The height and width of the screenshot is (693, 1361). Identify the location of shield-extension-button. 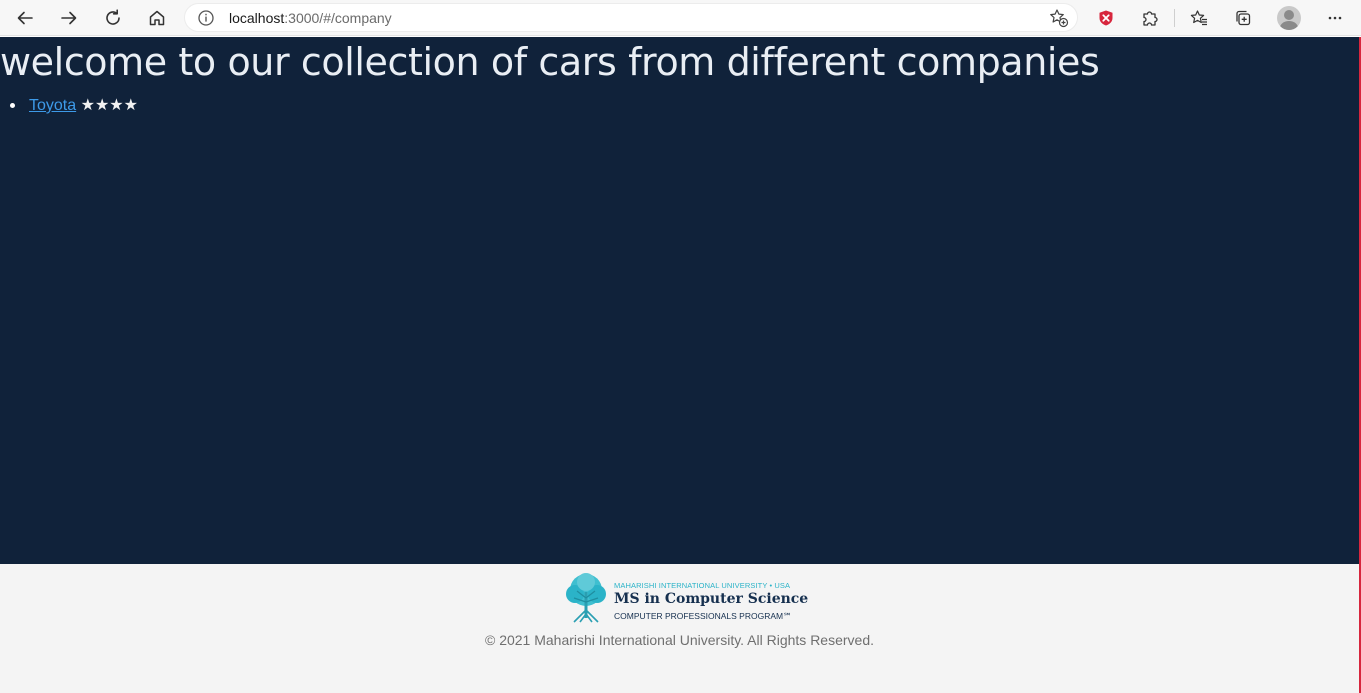
(1106, 18).